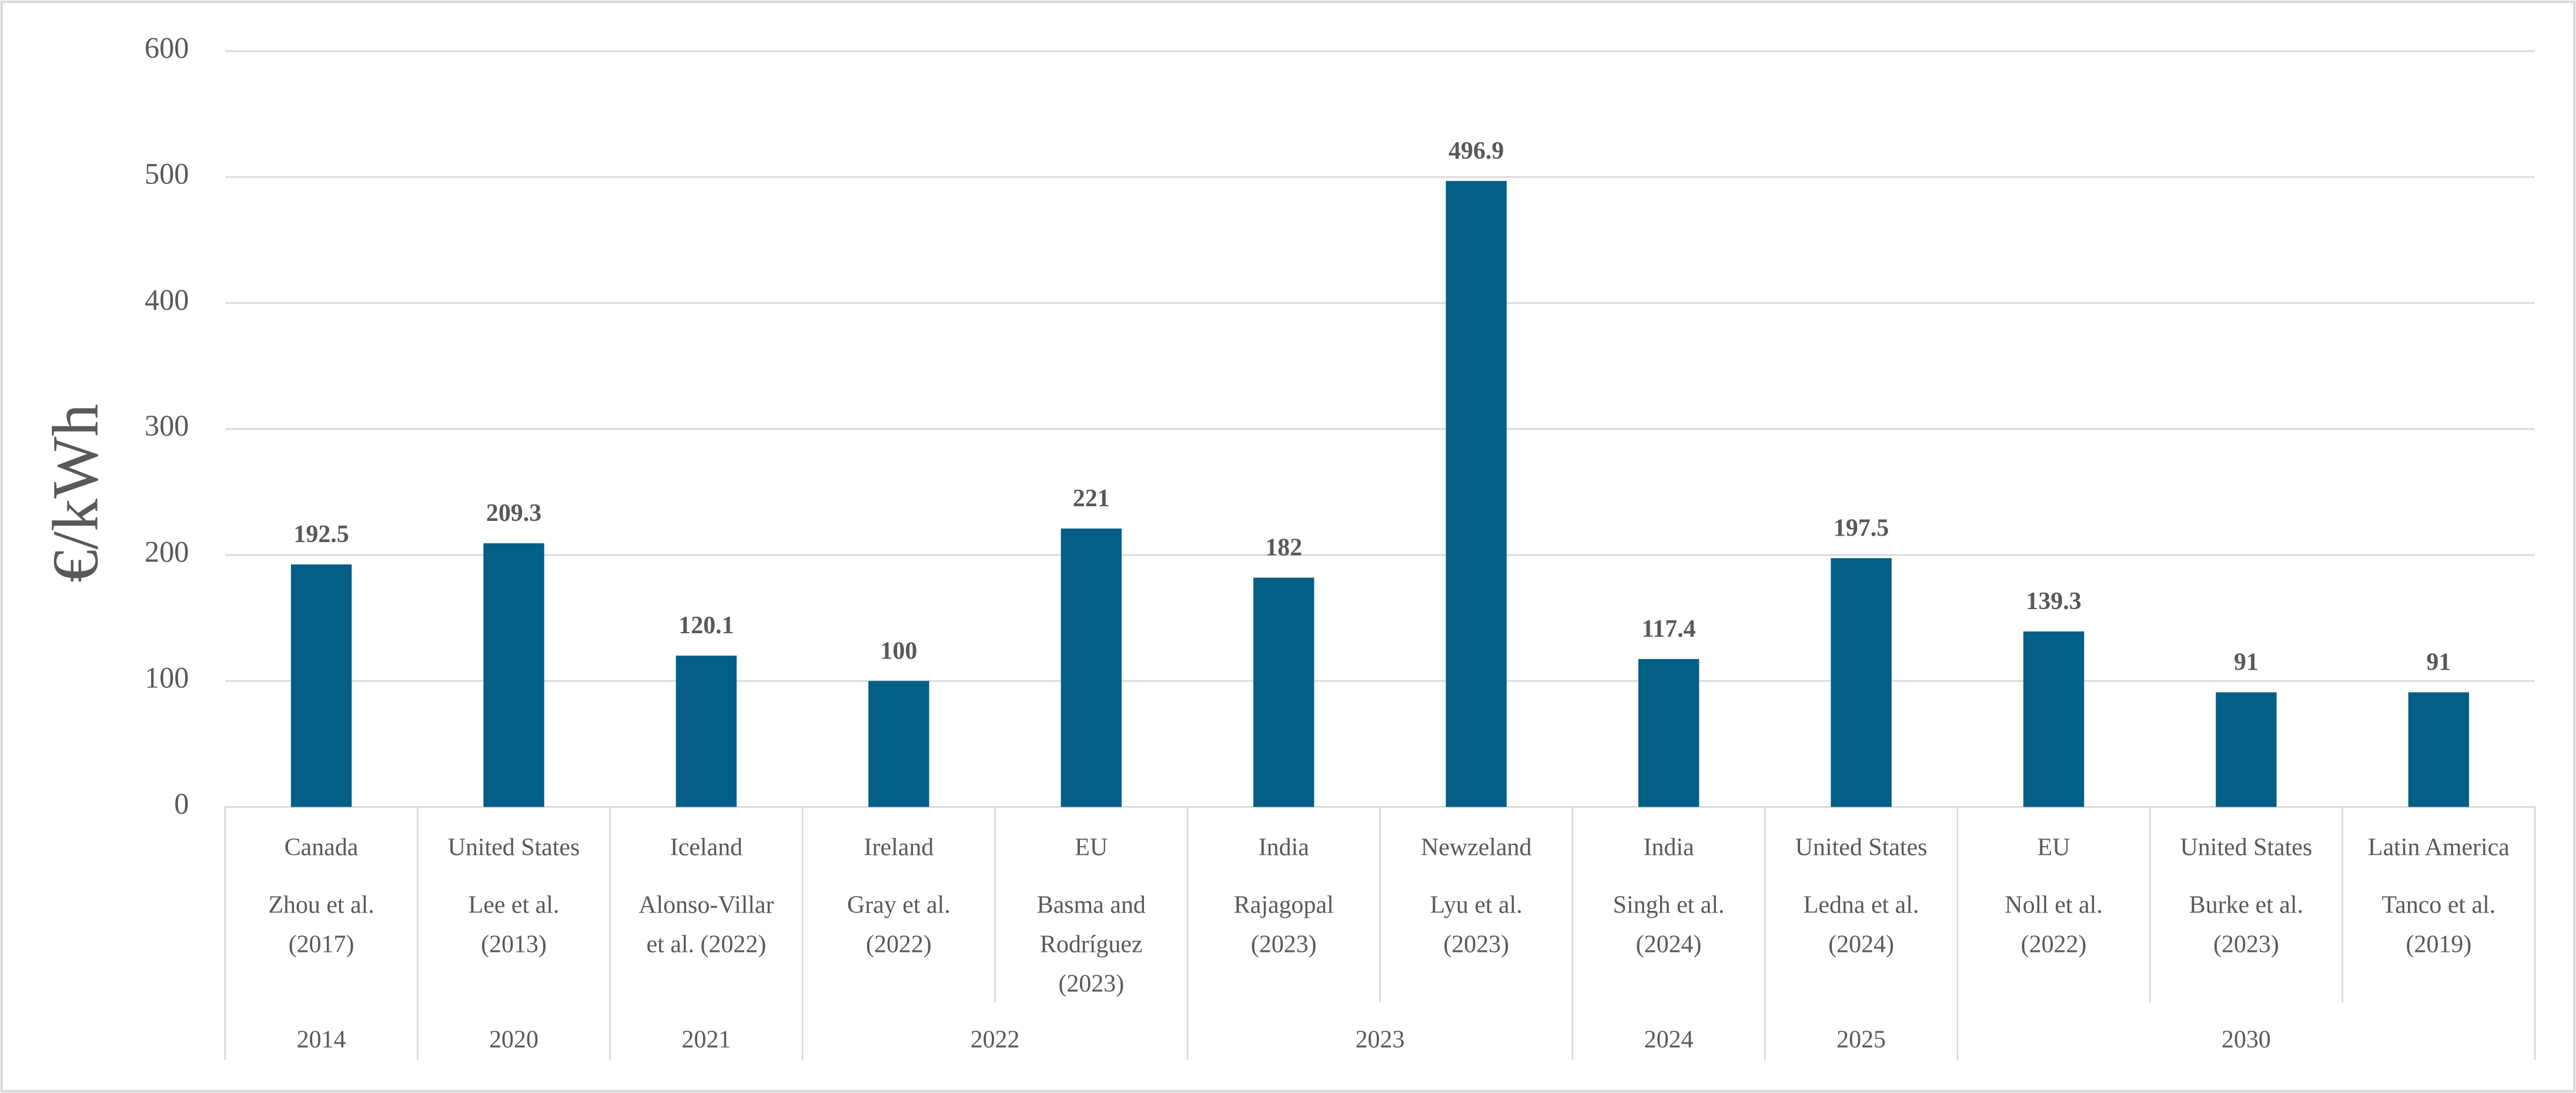 The height and width of the screenshot is (1093, 2576). Describe the element at coordinates (513, 1040) in the screenshot. I see `year-label: 2020` at that location.